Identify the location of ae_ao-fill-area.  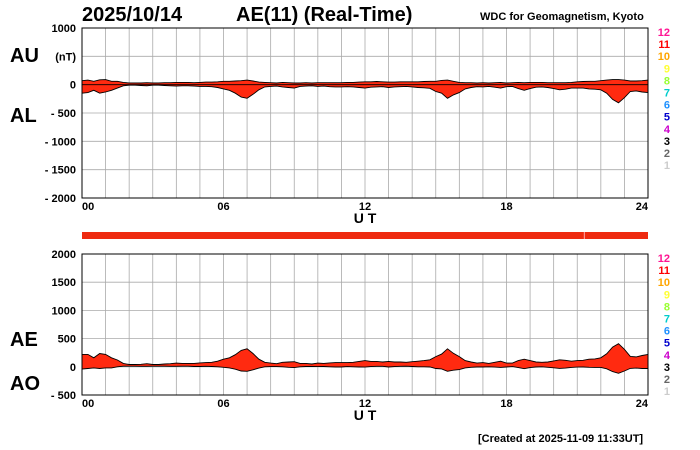
(365, 358).